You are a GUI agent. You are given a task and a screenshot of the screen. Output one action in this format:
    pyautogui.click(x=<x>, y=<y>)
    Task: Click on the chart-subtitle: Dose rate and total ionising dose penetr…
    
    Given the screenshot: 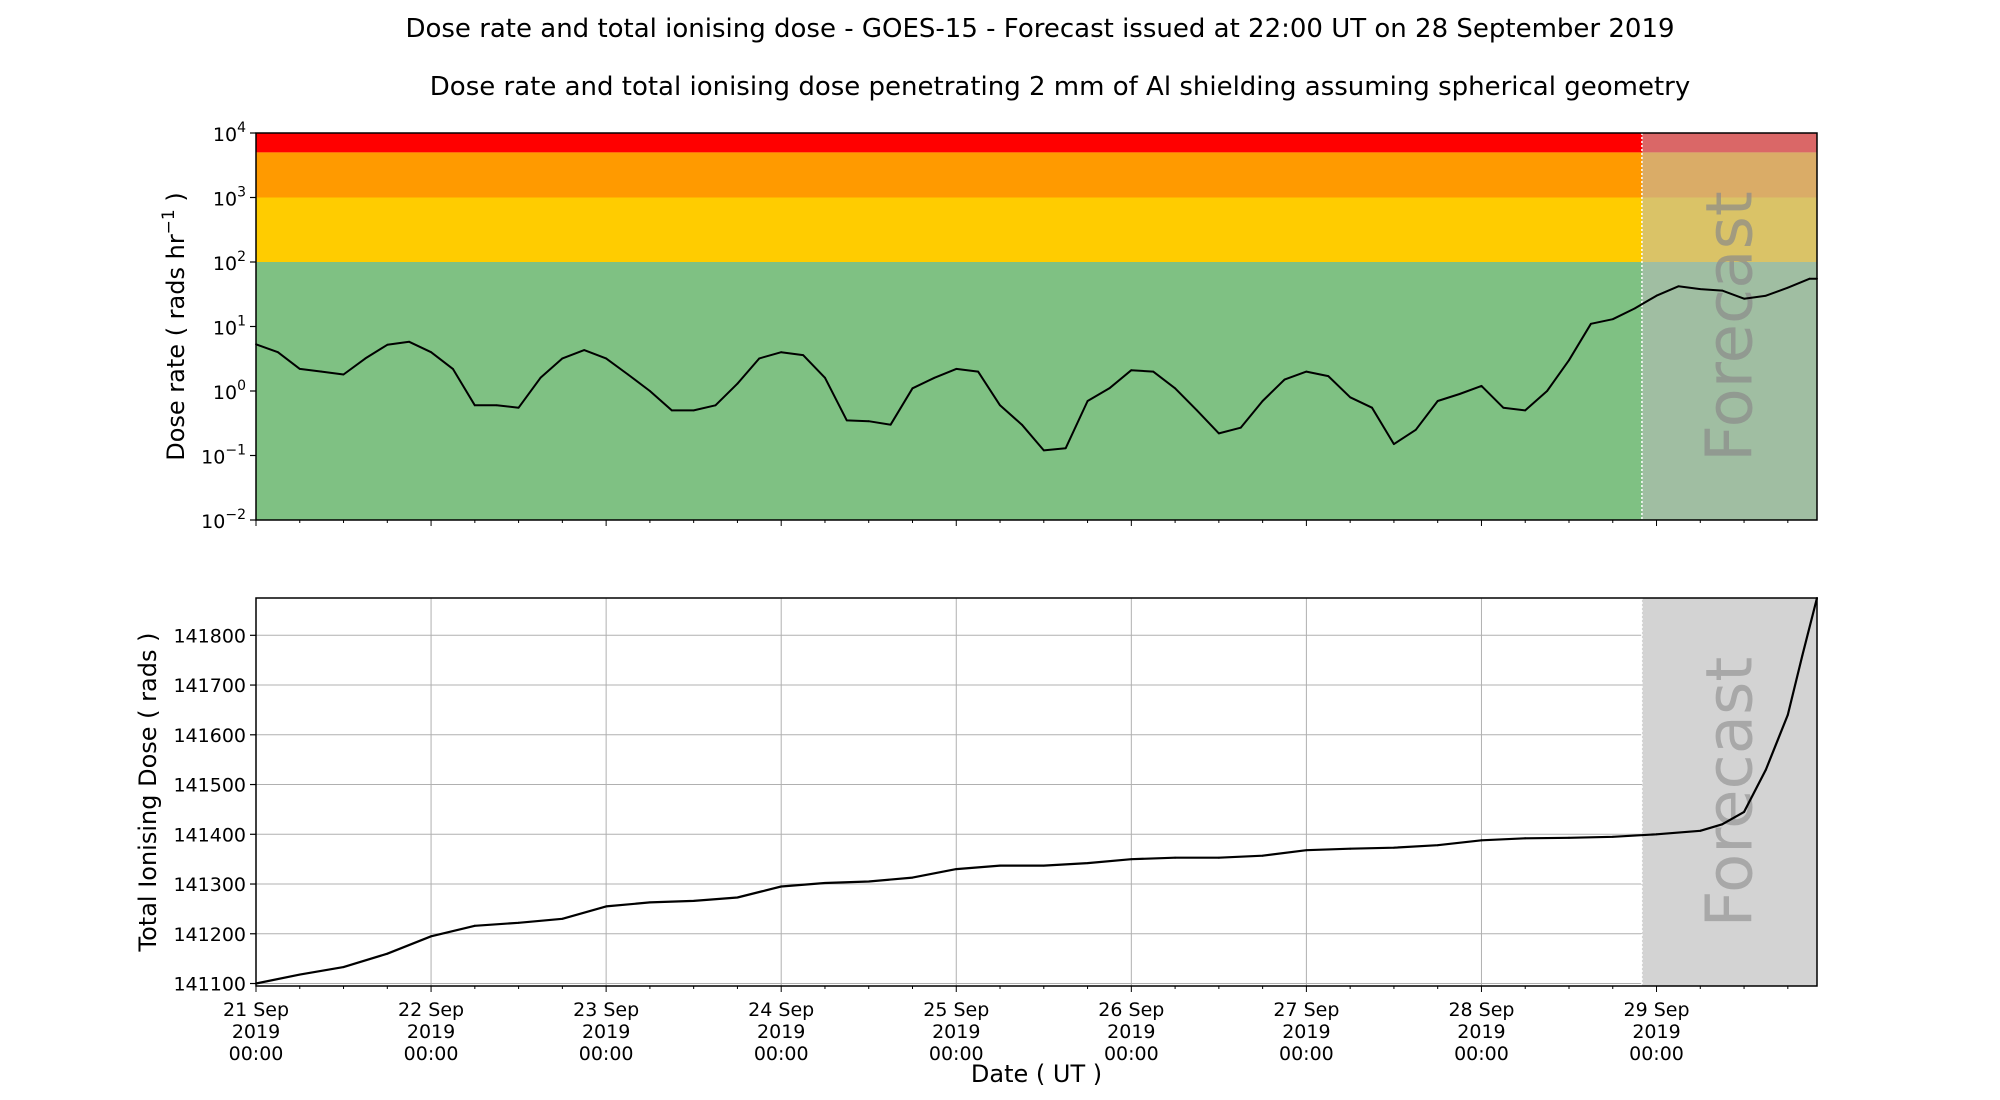 What is the action you would take?
    pyautogui.click(x=1060, y=87)
    